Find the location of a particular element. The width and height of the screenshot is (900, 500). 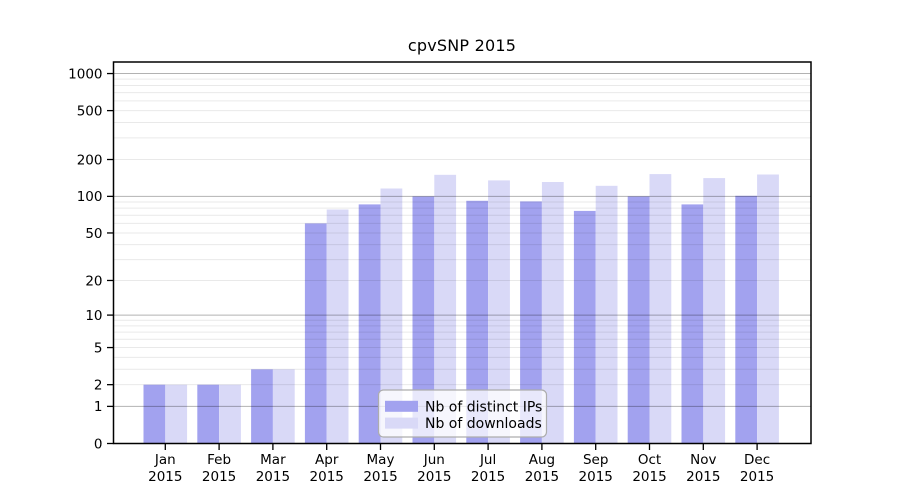

x-tick-year-aug: 2015 is located at coordinates (542, 477).